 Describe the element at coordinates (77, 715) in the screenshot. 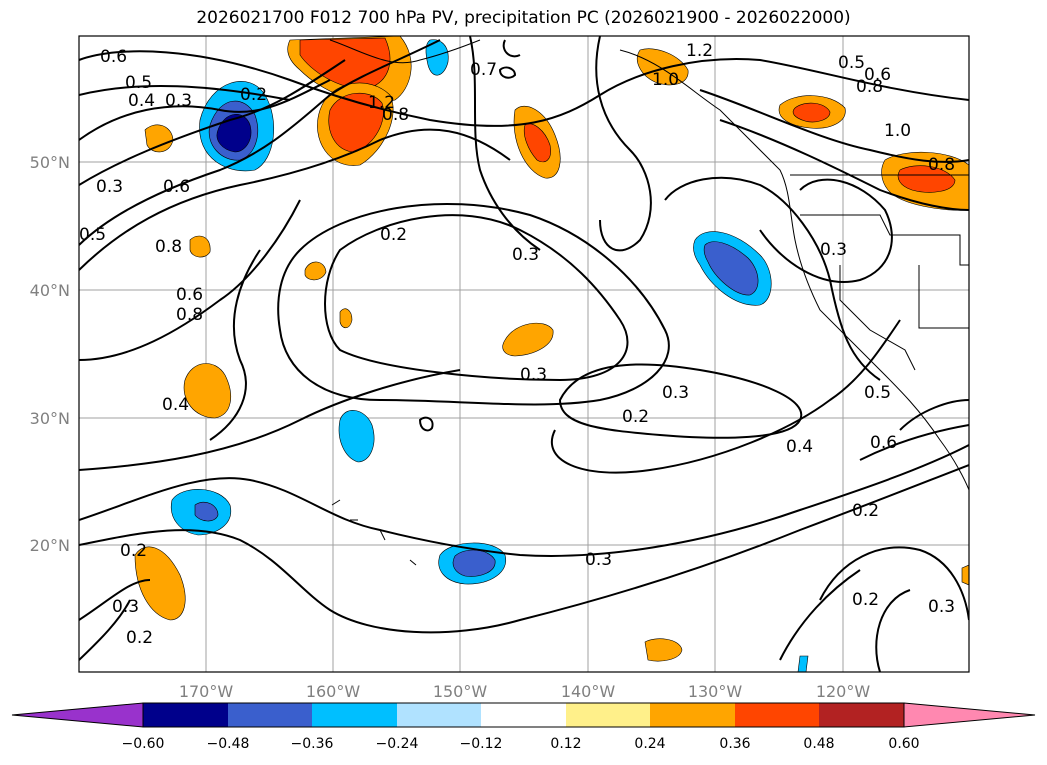

I see `colorbar-extend-min` at that location.